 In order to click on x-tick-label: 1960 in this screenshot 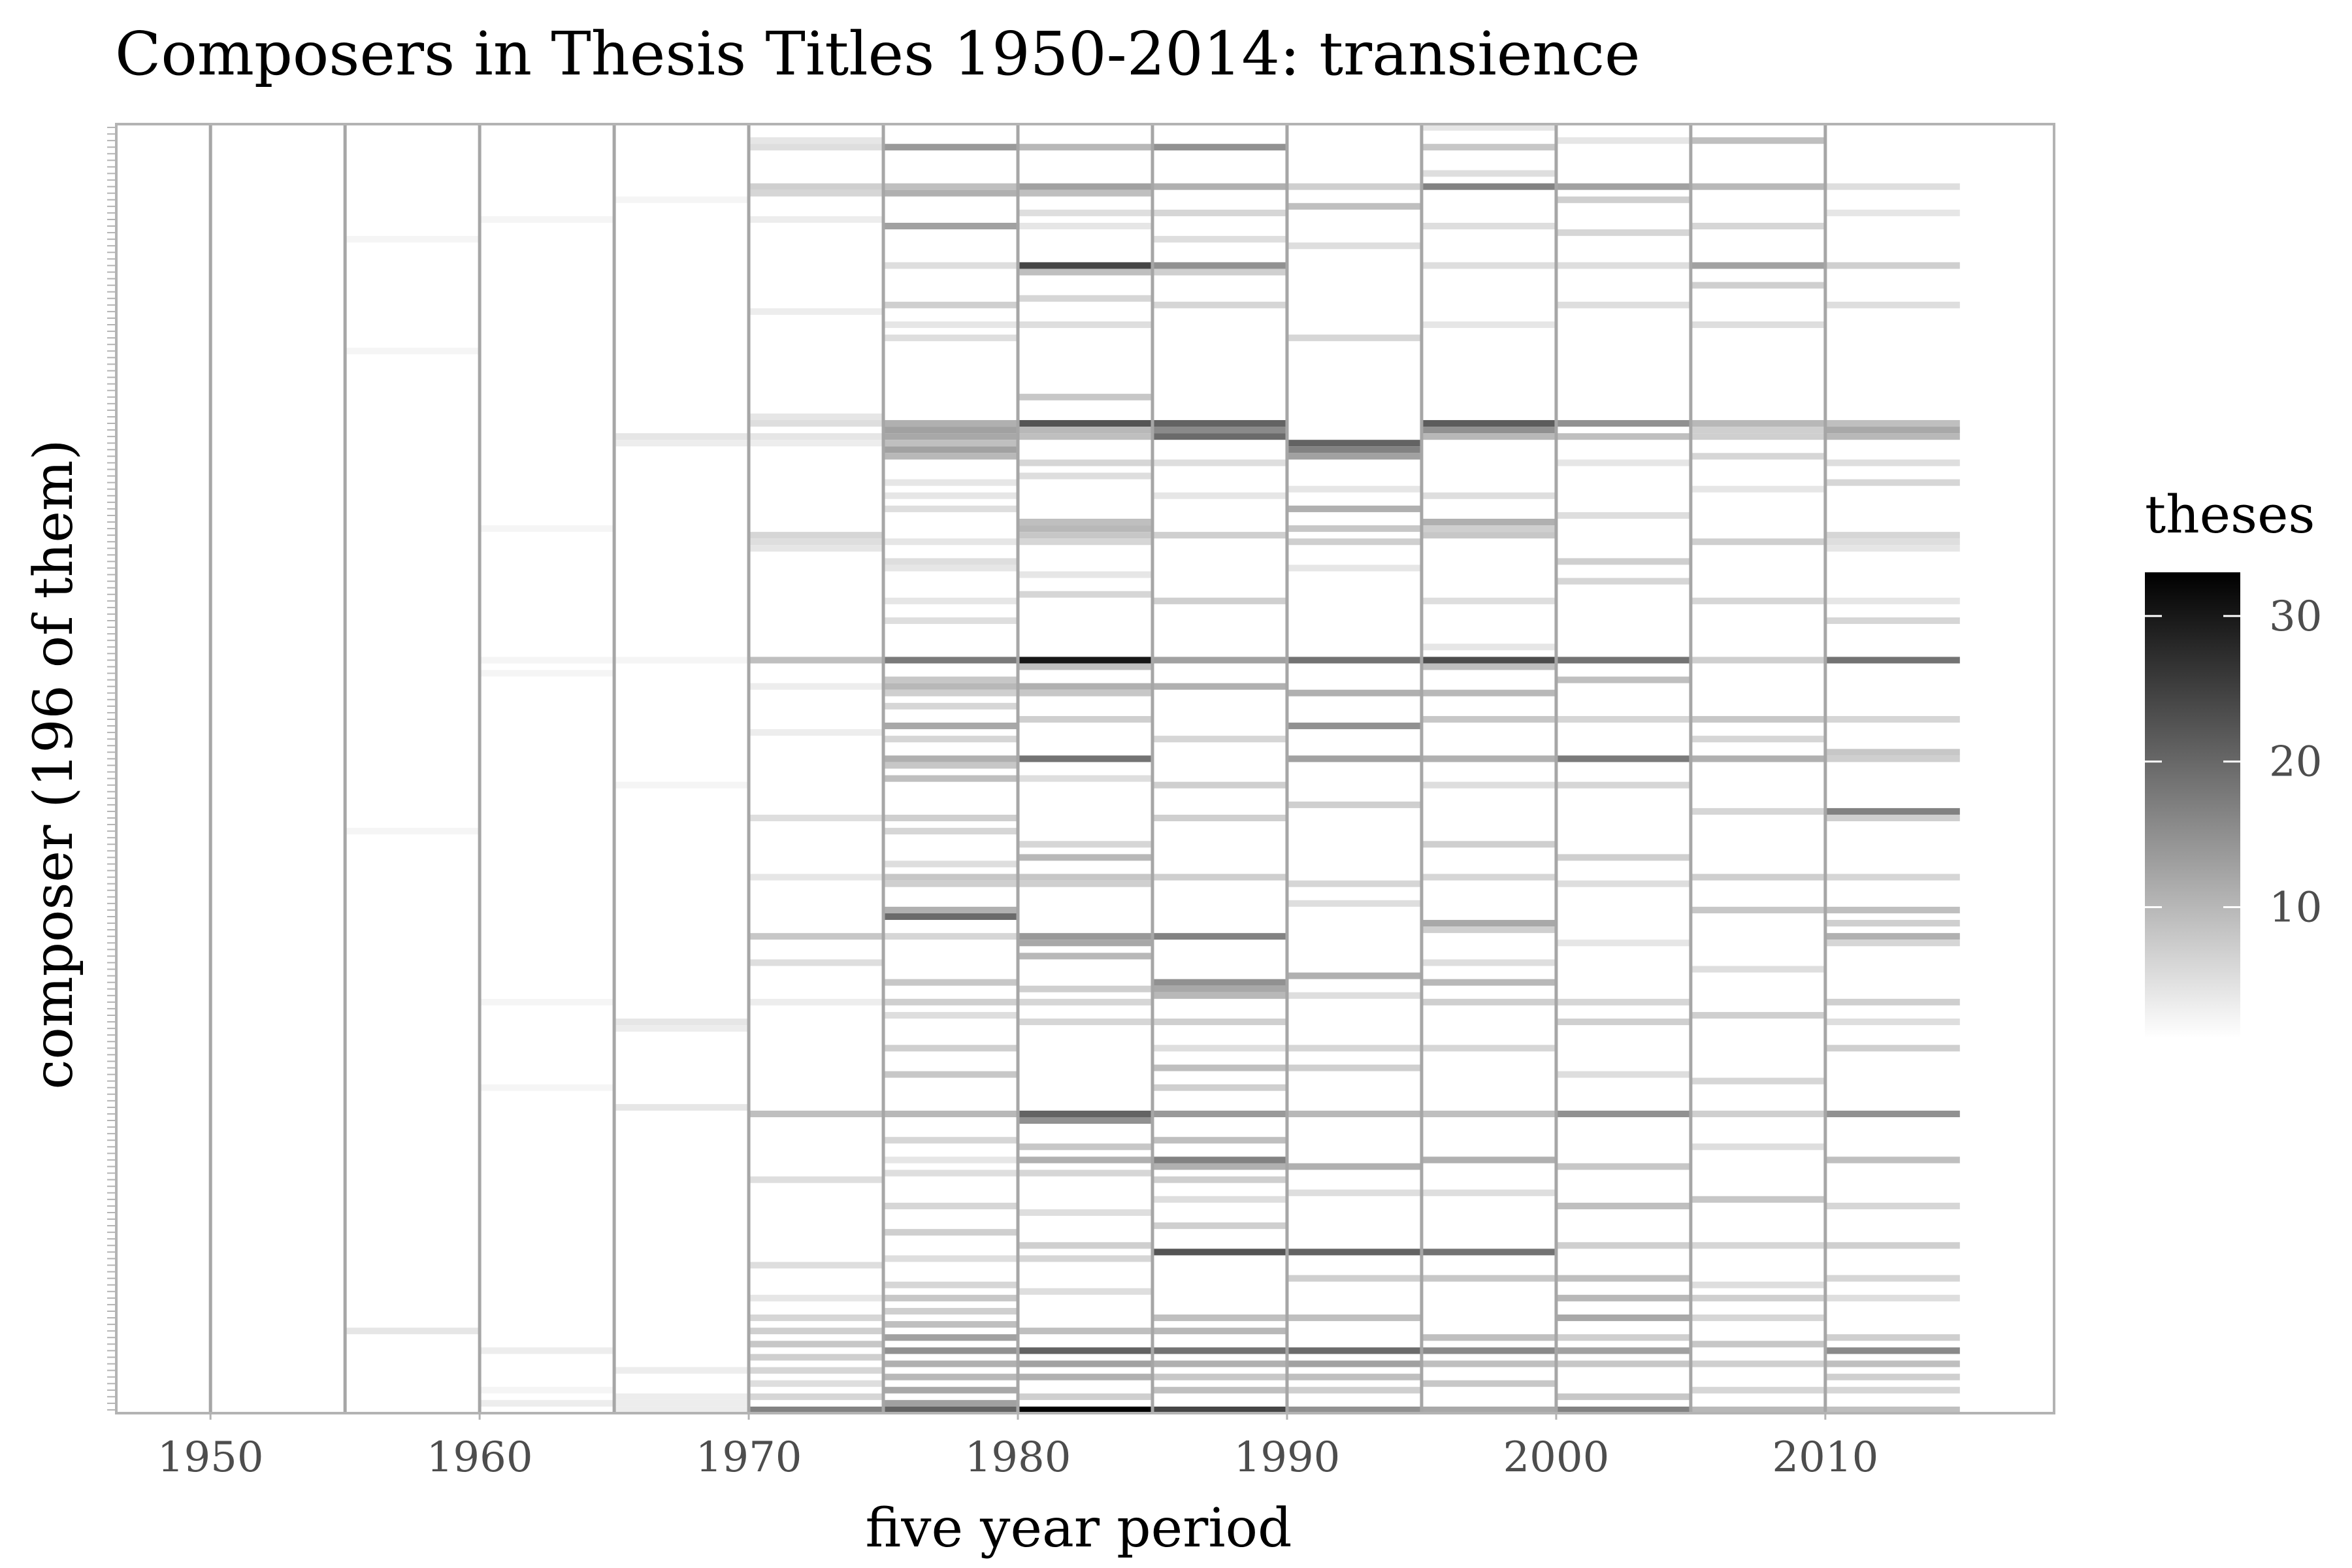, I will do `click(480, 1457)`.